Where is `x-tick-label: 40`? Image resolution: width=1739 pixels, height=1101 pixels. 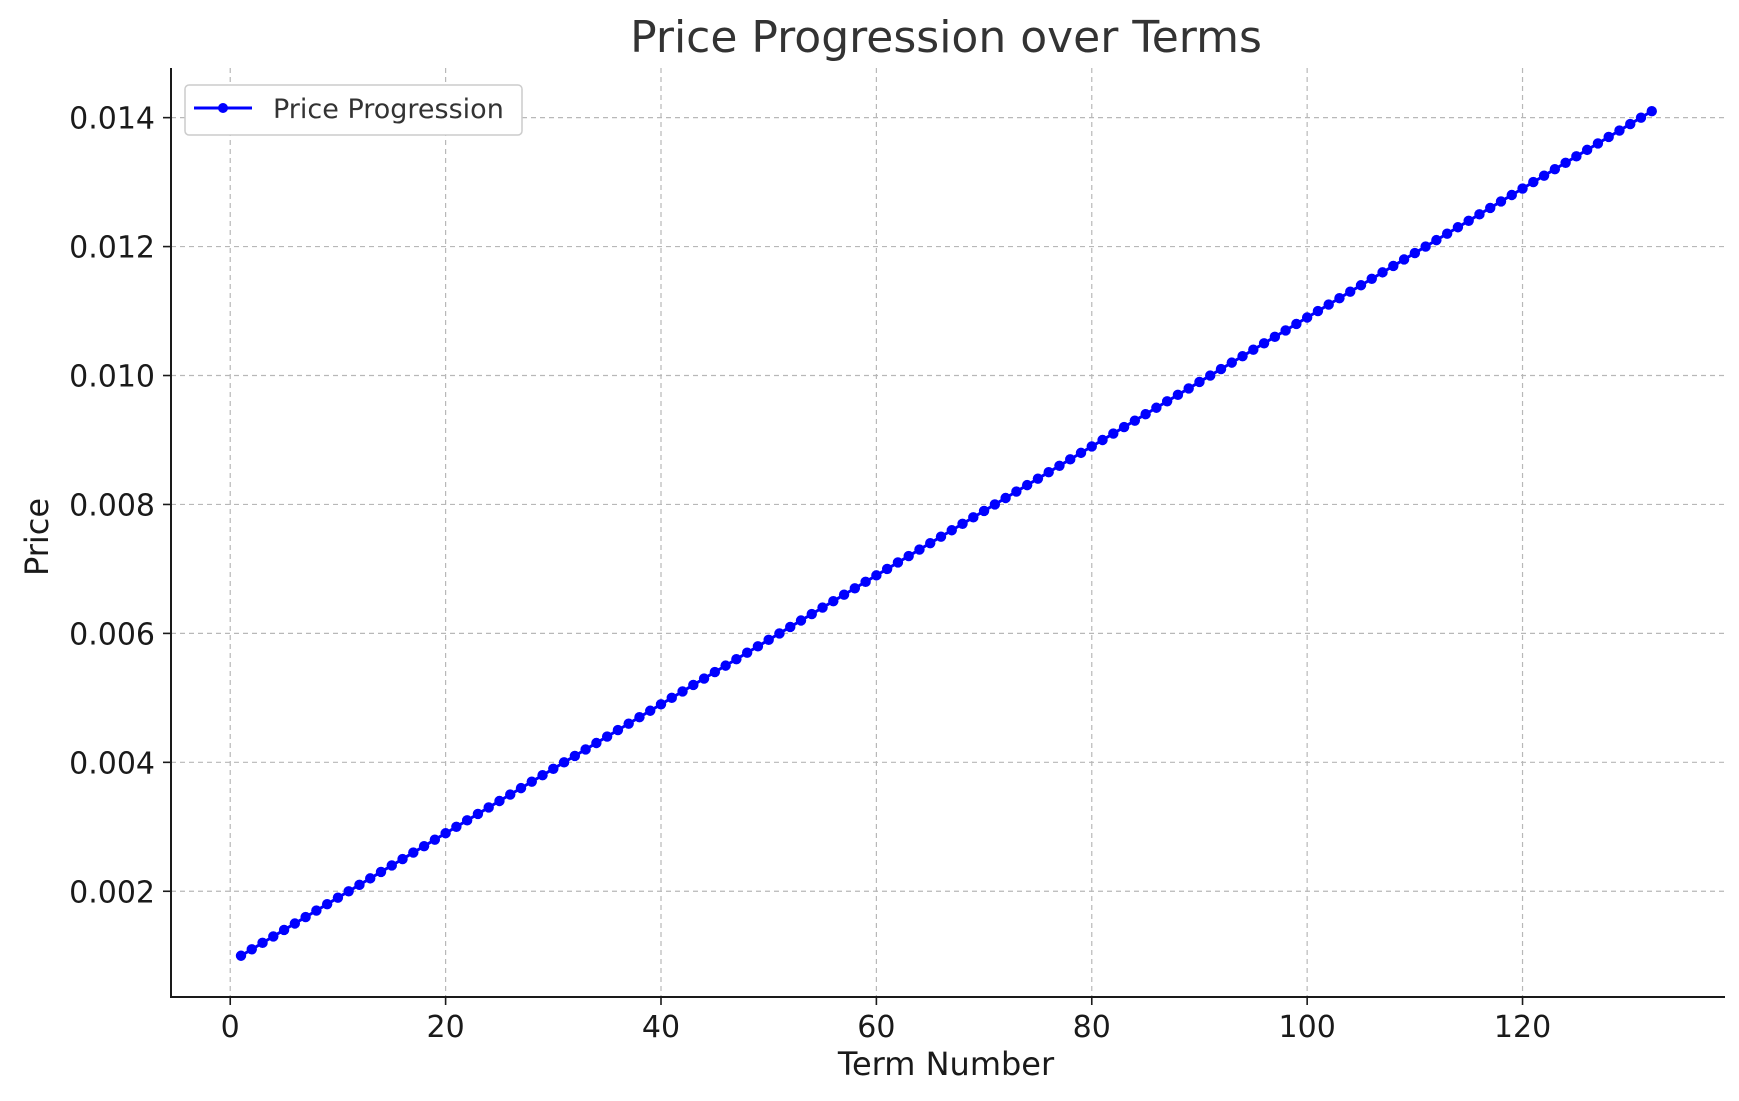 x-tick-label: 40 is located at coordinates (661, 1027).